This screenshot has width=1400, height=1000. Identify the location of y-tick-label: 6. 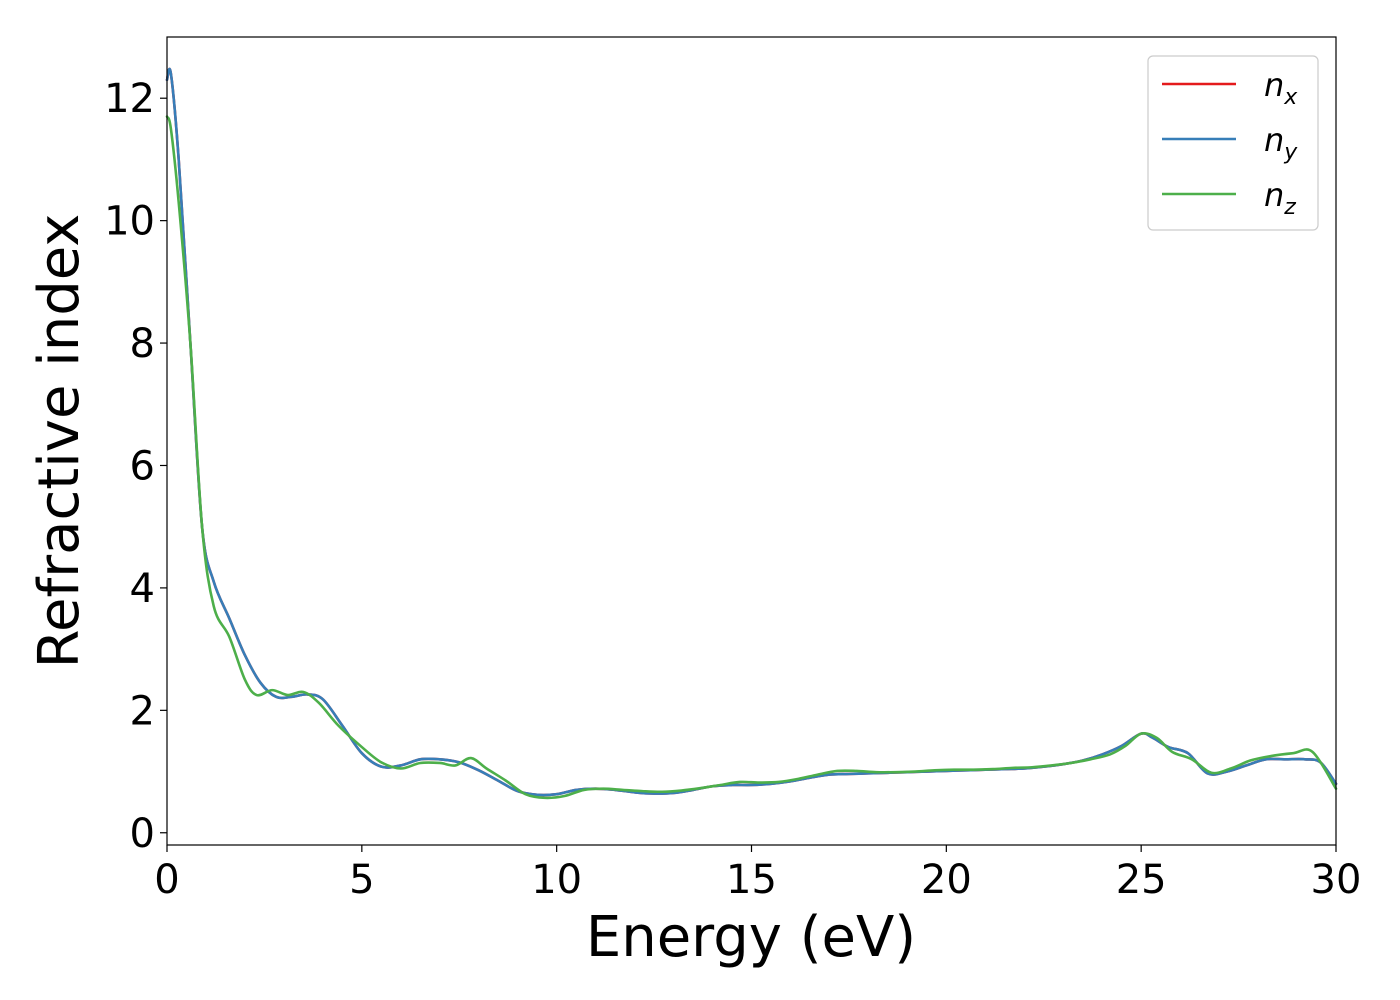
(142, 466).